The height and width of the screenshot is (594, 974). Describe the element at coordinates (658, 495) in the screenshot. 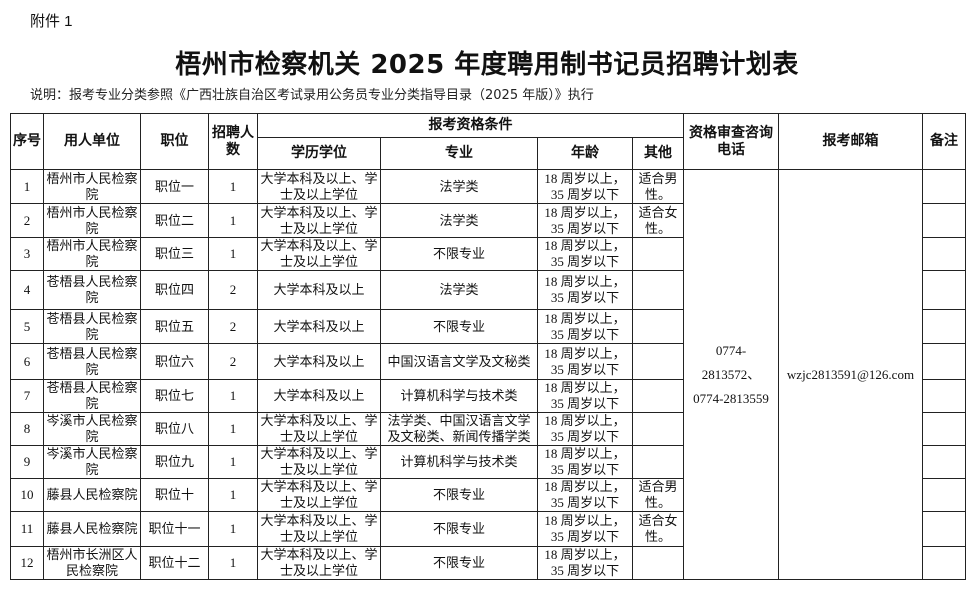

I see `cell-other: 适合男性。` at that location.